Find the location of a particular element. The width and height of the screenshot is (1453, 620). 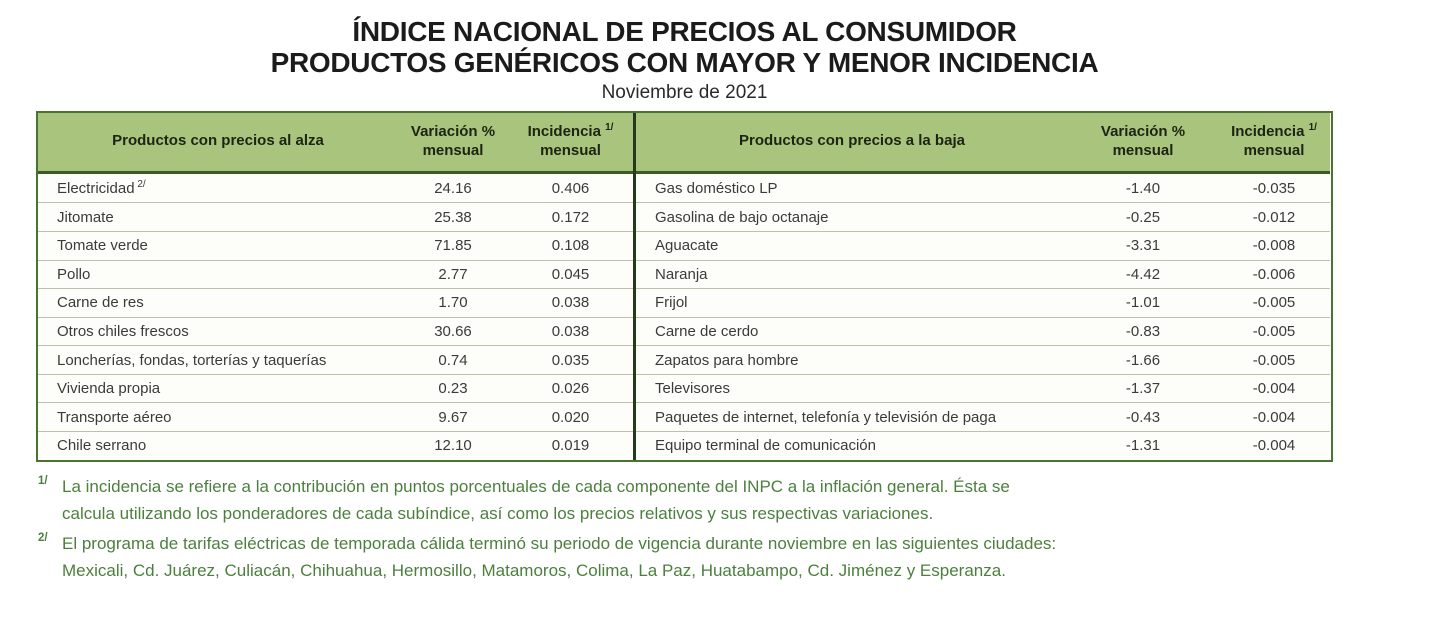

incidence-cell: -0.006 is located at coordinates (1274, 274).